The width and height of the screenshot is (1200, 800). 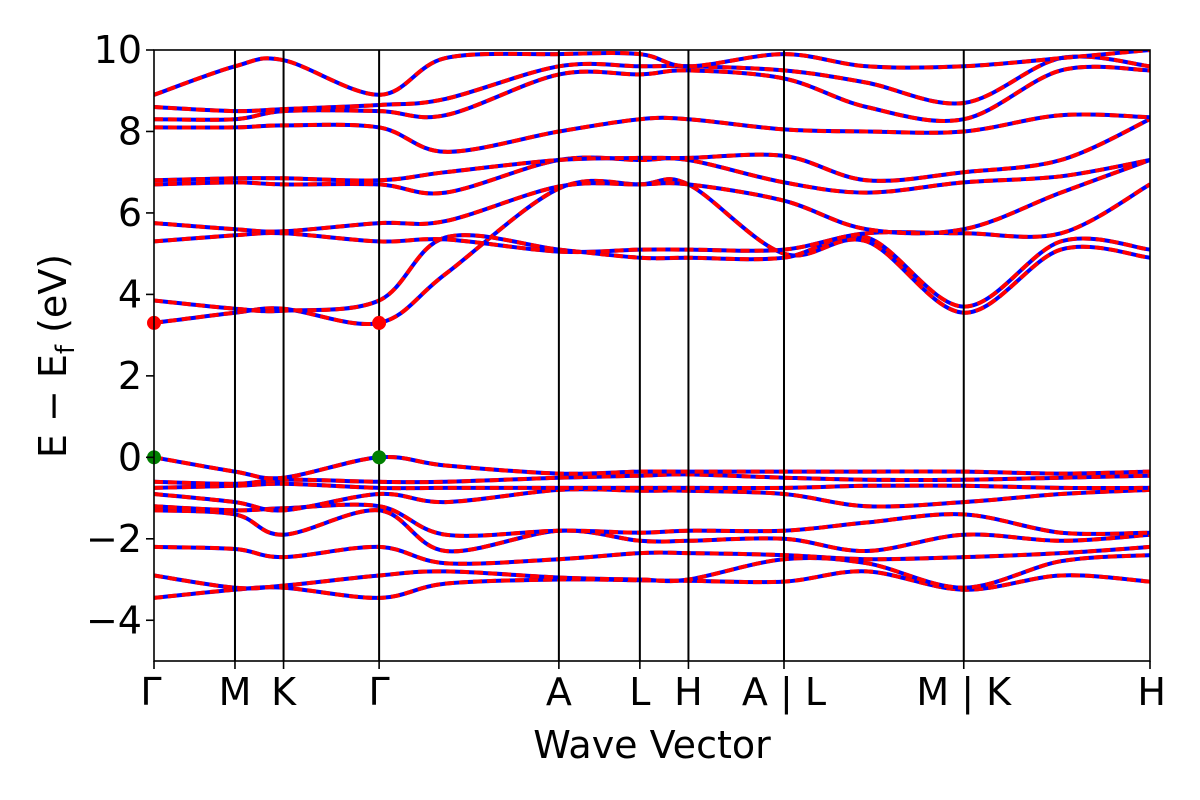 What do you see at coordinates (784, 692) in the screenshot?
I see `x-tick-label-7: A | L` at bounding box center [784, 692].